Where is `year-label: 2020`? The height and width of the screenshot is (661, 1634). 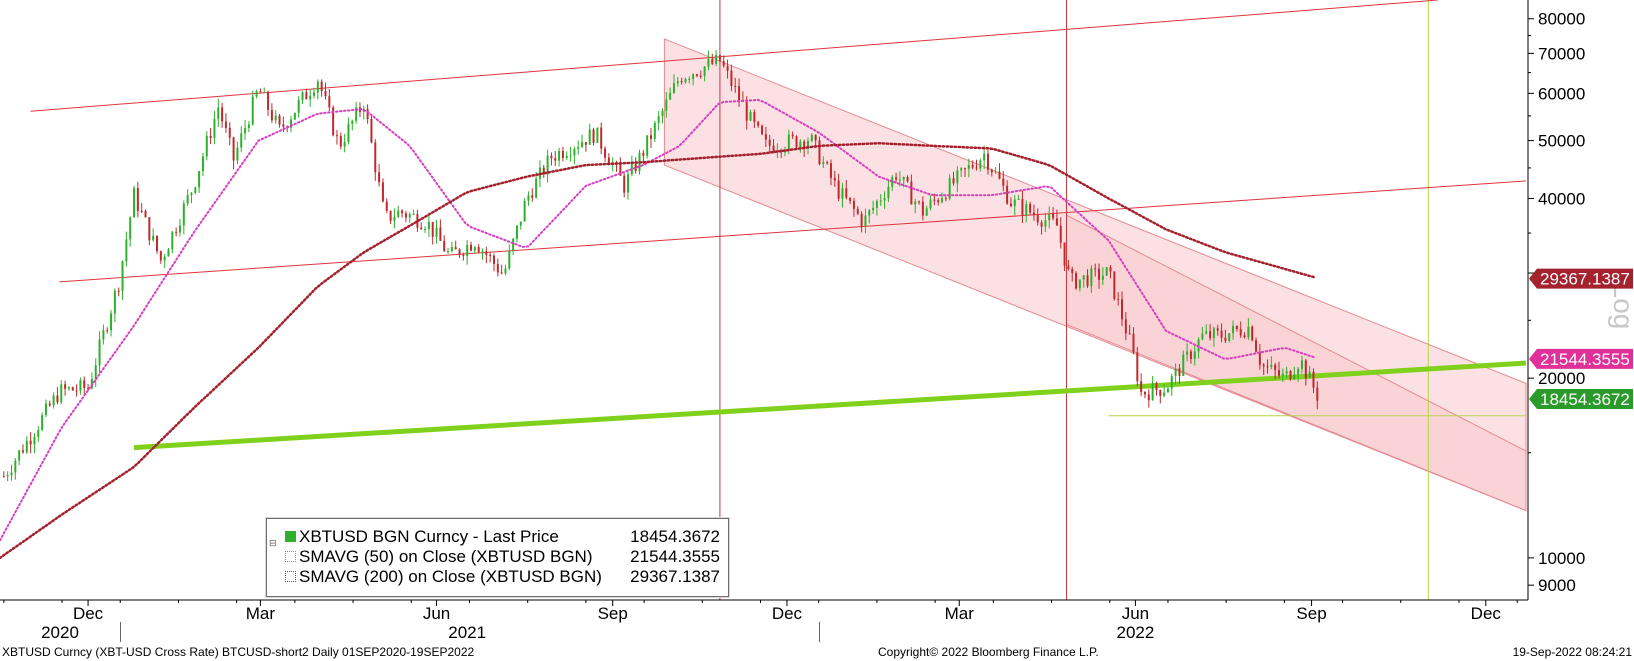 year-label: 2020 is located at coordinates (60, 632).